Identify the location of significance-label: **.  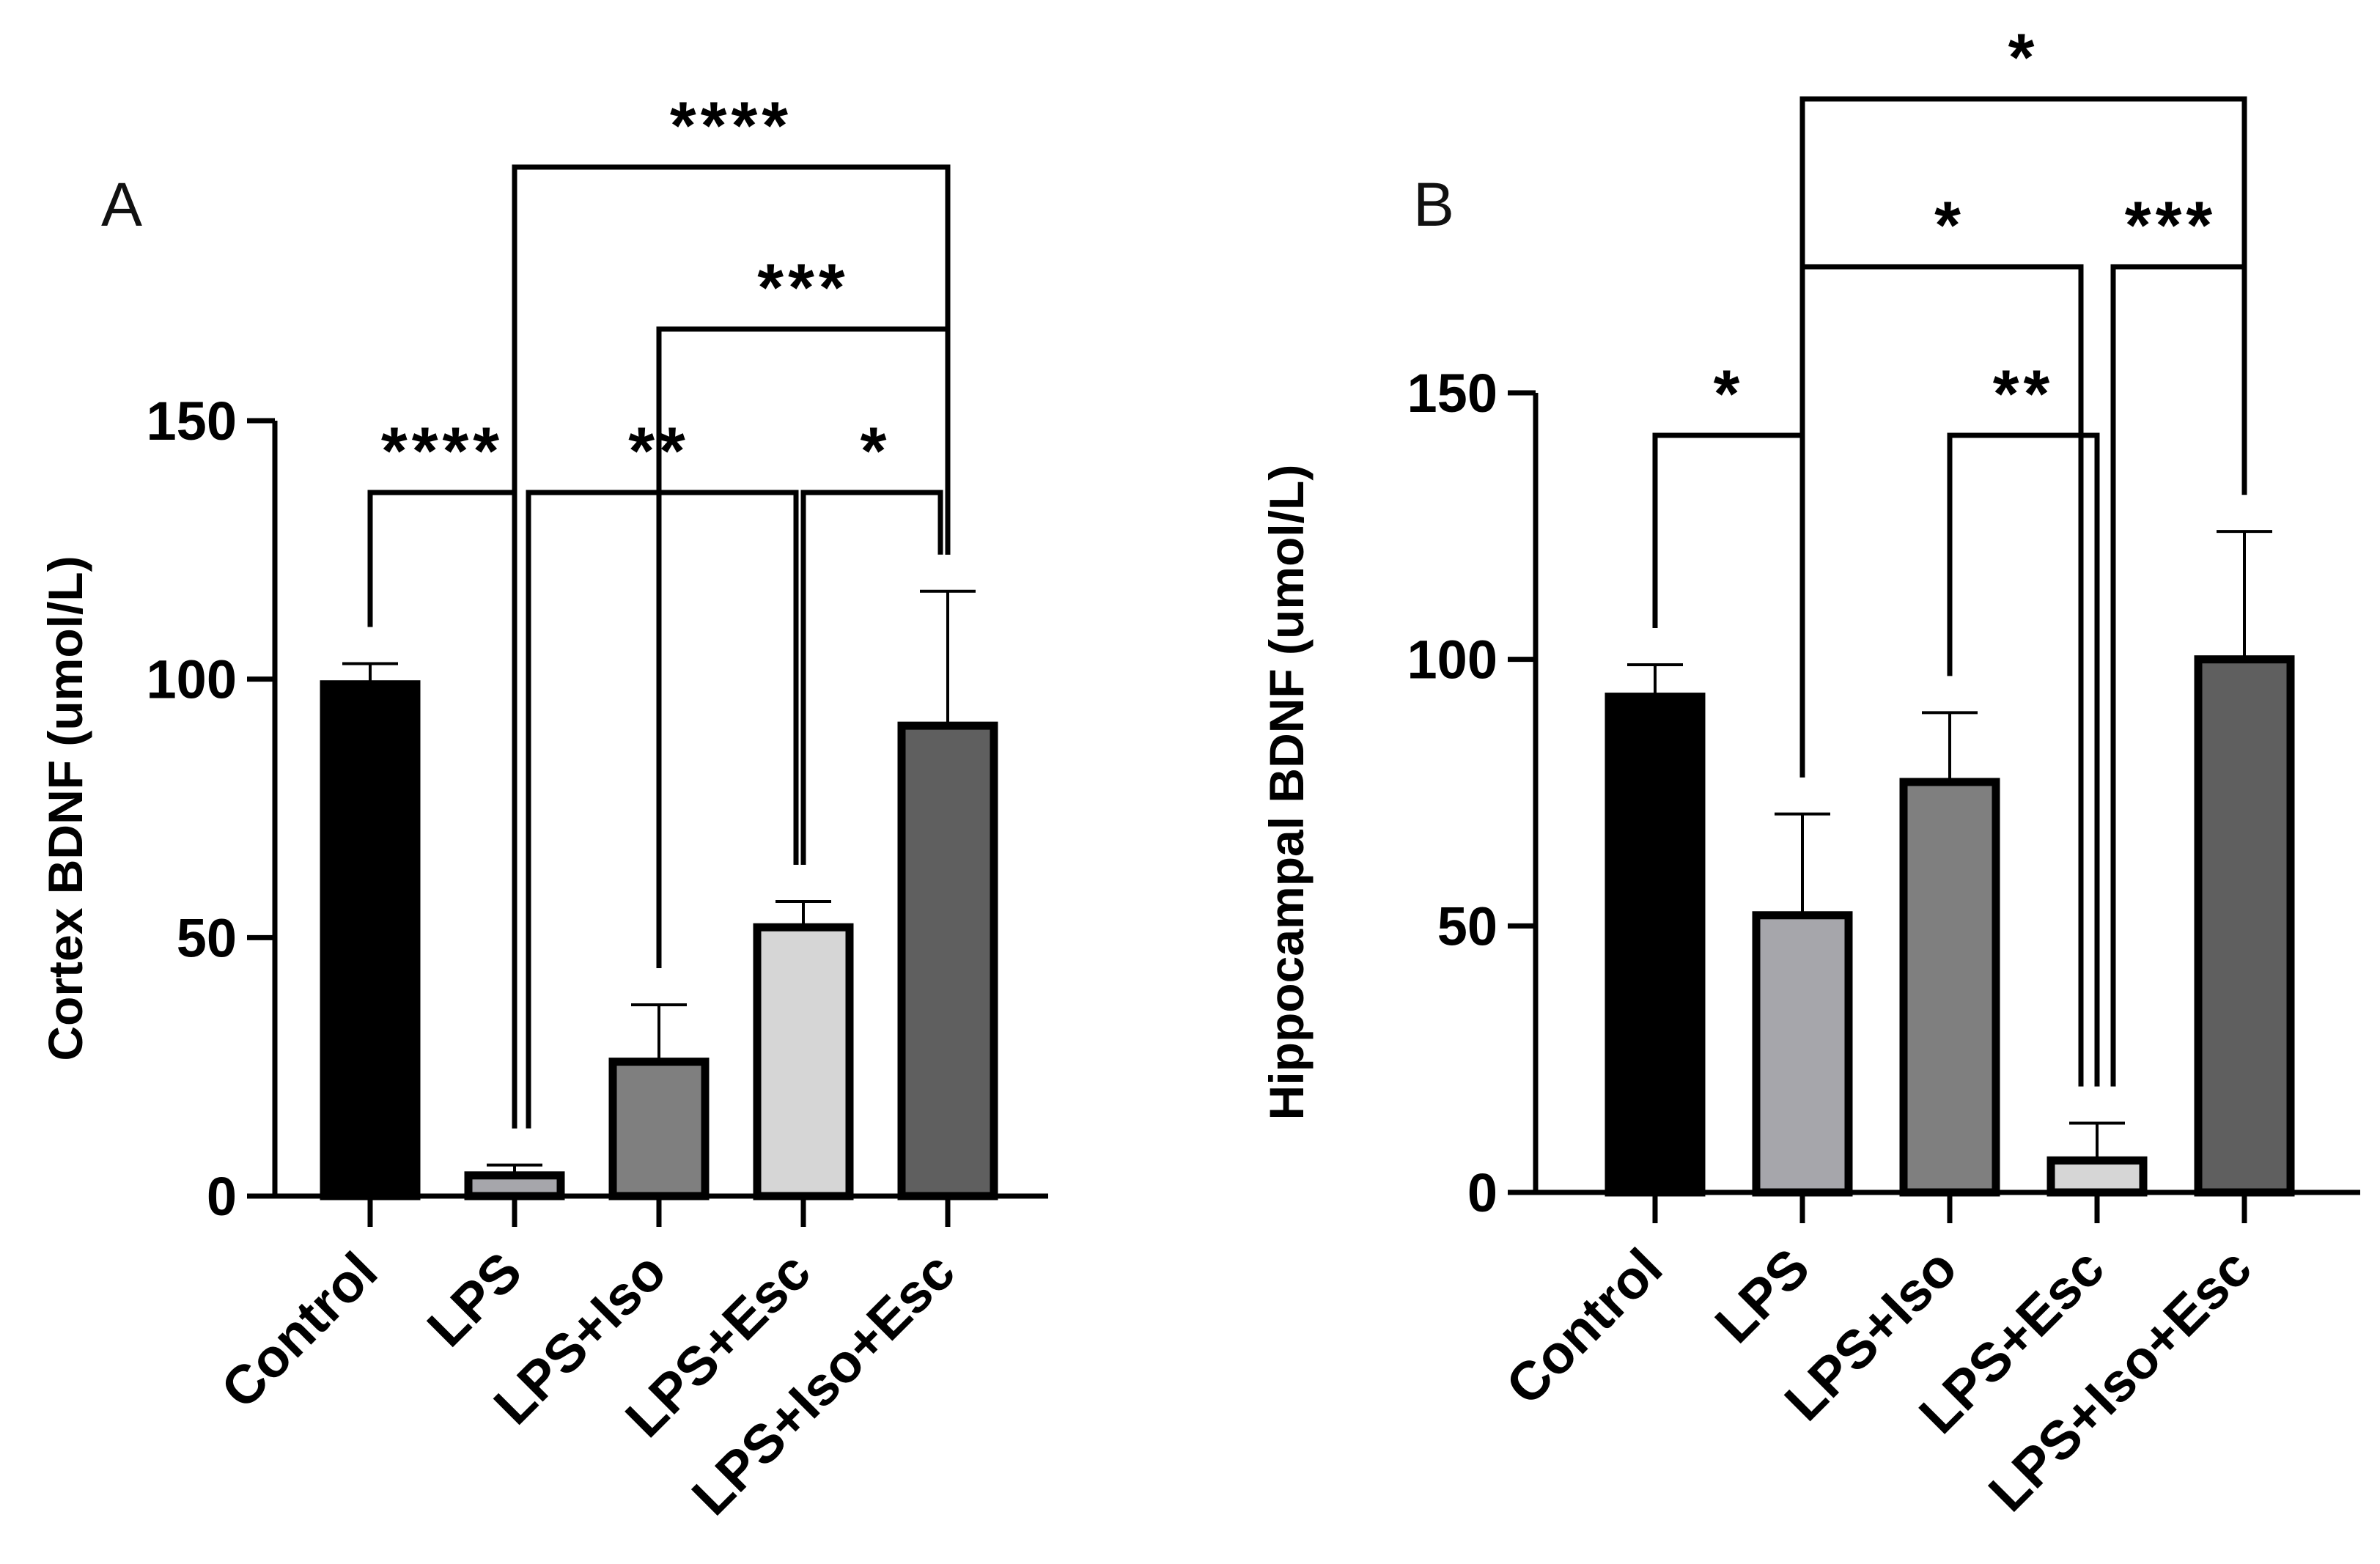
(2024, 394).